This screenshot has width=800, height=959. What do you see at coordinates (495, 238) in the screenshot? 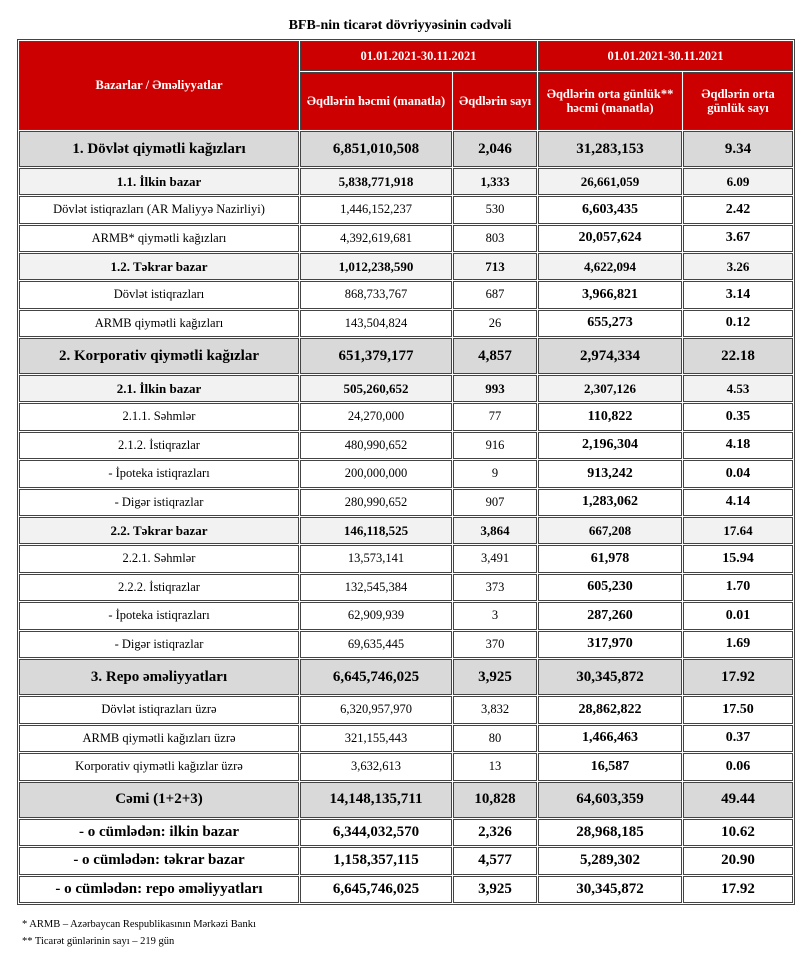
I see `cell: 803` at bounding box center [495, 238].